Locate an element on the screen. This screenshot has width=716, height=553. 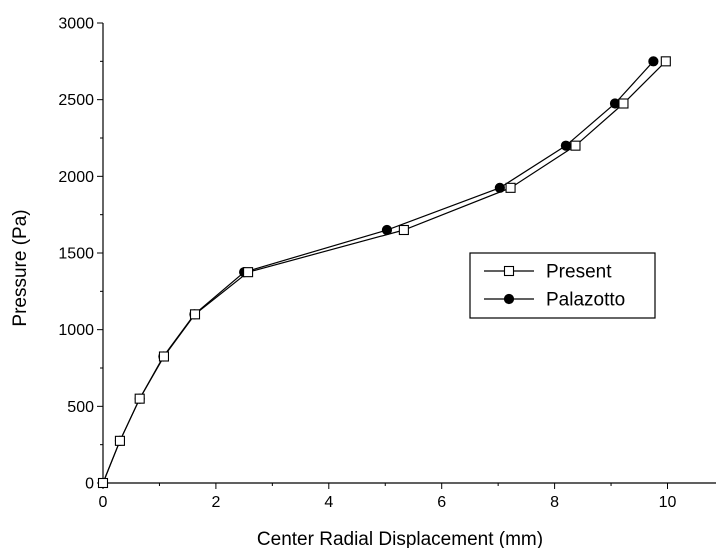
x-tick-label: 8 is located at coordinates (554, 502).